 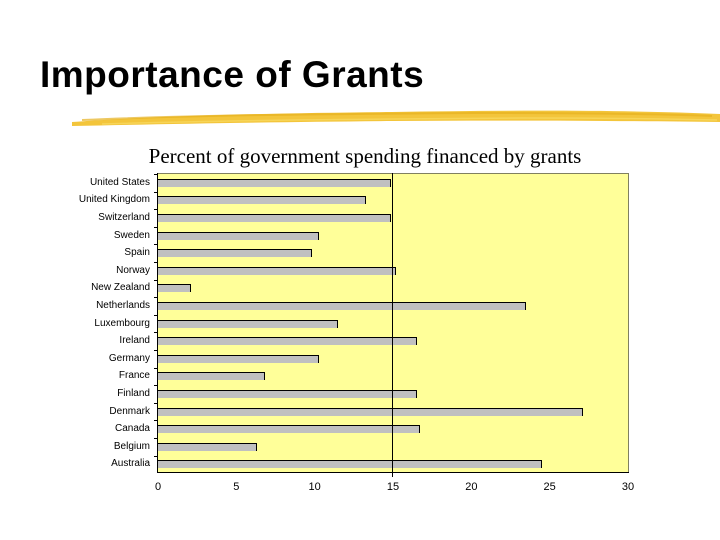 I want to click on yellow-brush-stroke, so click(x=396, y=118).